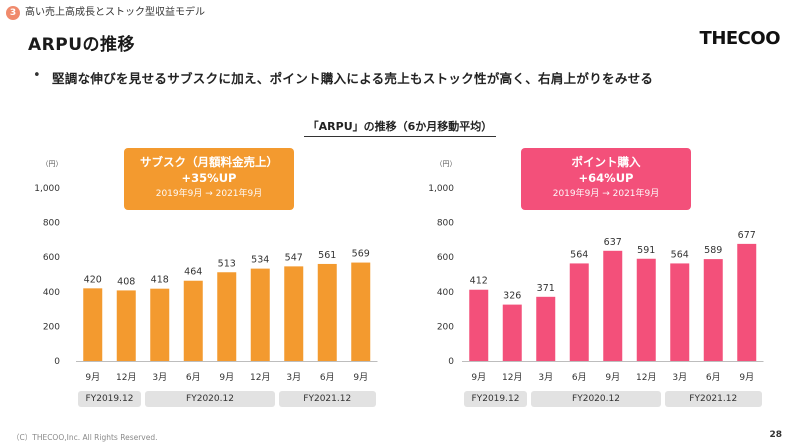  Describe the element at coordinates (93, 279) in the screenshot. I see `subscription-value-label: 420` at that location.